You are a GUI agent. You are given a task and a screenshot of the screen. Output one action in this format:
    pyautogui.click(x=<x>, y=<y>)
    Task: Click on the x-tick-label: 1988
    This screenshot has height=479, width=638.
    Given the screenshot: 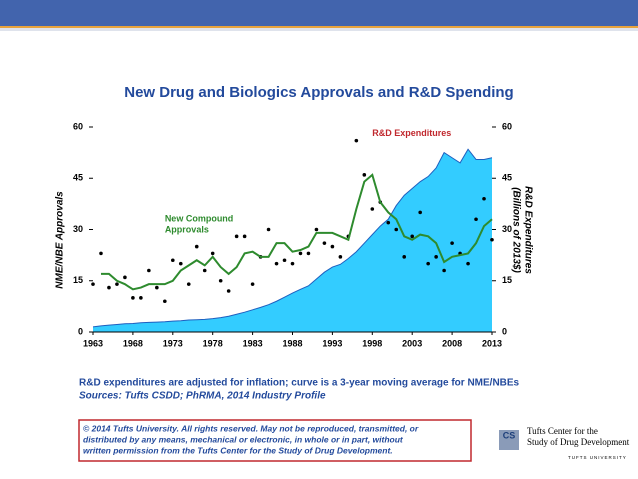 What is the action you would take?
    pyautogui.click(x=292, y=343)
    